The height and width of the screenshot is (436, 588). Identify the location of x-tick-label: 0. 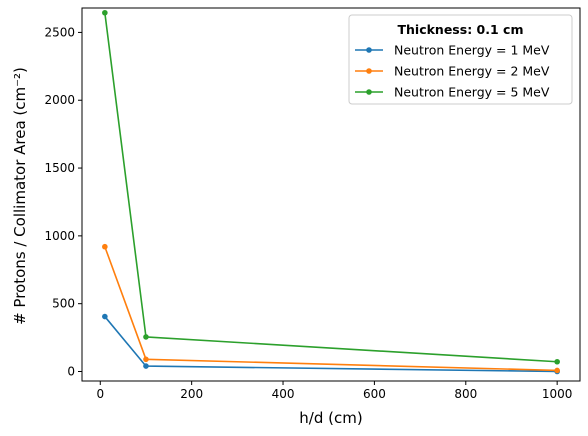
(100, 394).